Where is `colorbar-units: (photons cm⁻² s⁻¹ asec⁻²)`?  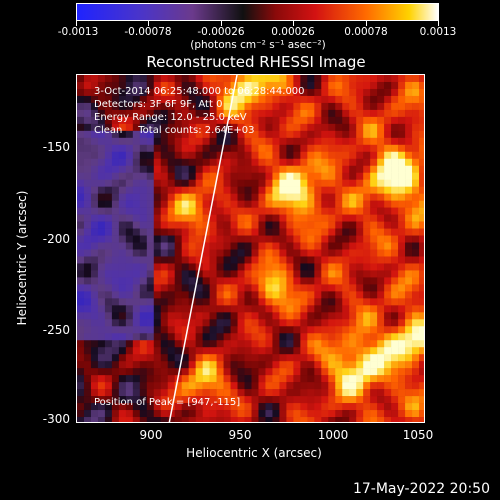 colorbar-units: (photons cm⁻² s⁻¹ asec⁻²) is located at coordinates (258, 45).